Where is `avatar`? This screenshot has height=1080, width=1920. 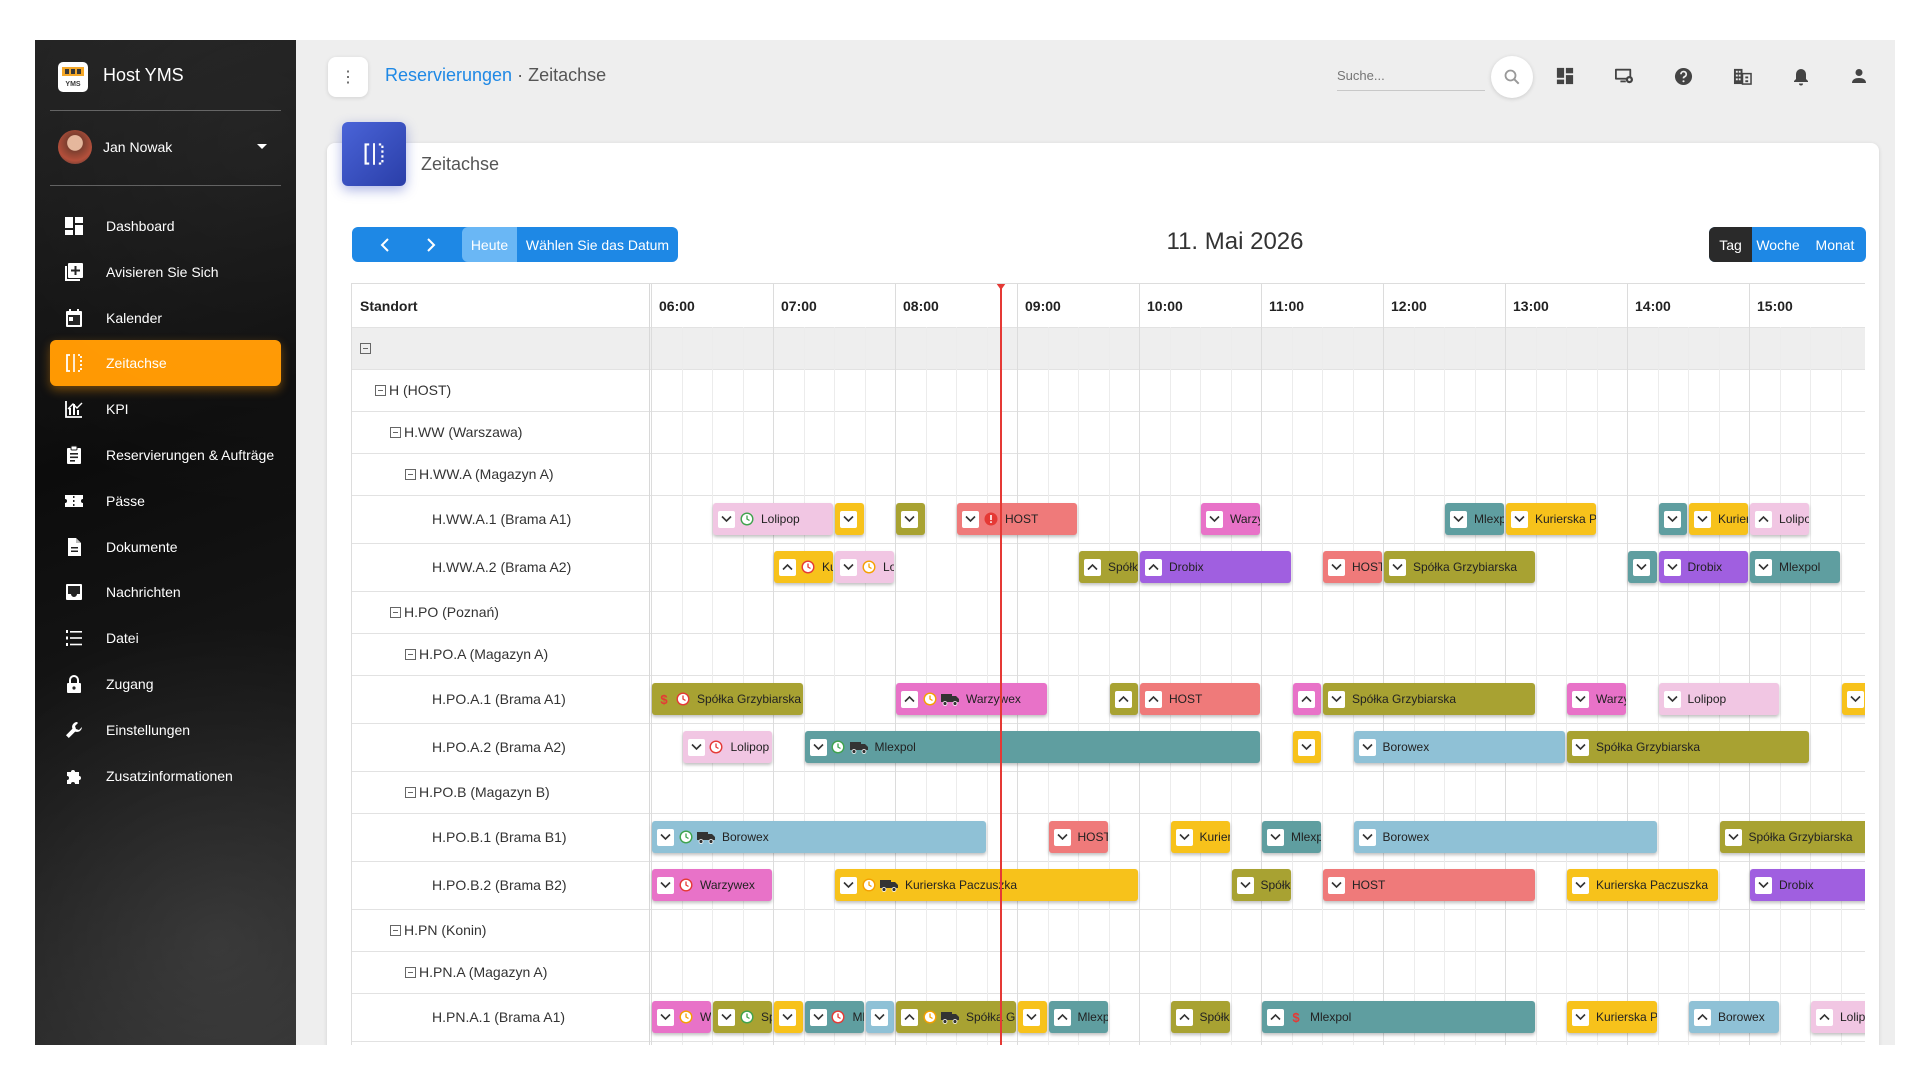 avatar is located at coordinates (75, 147).